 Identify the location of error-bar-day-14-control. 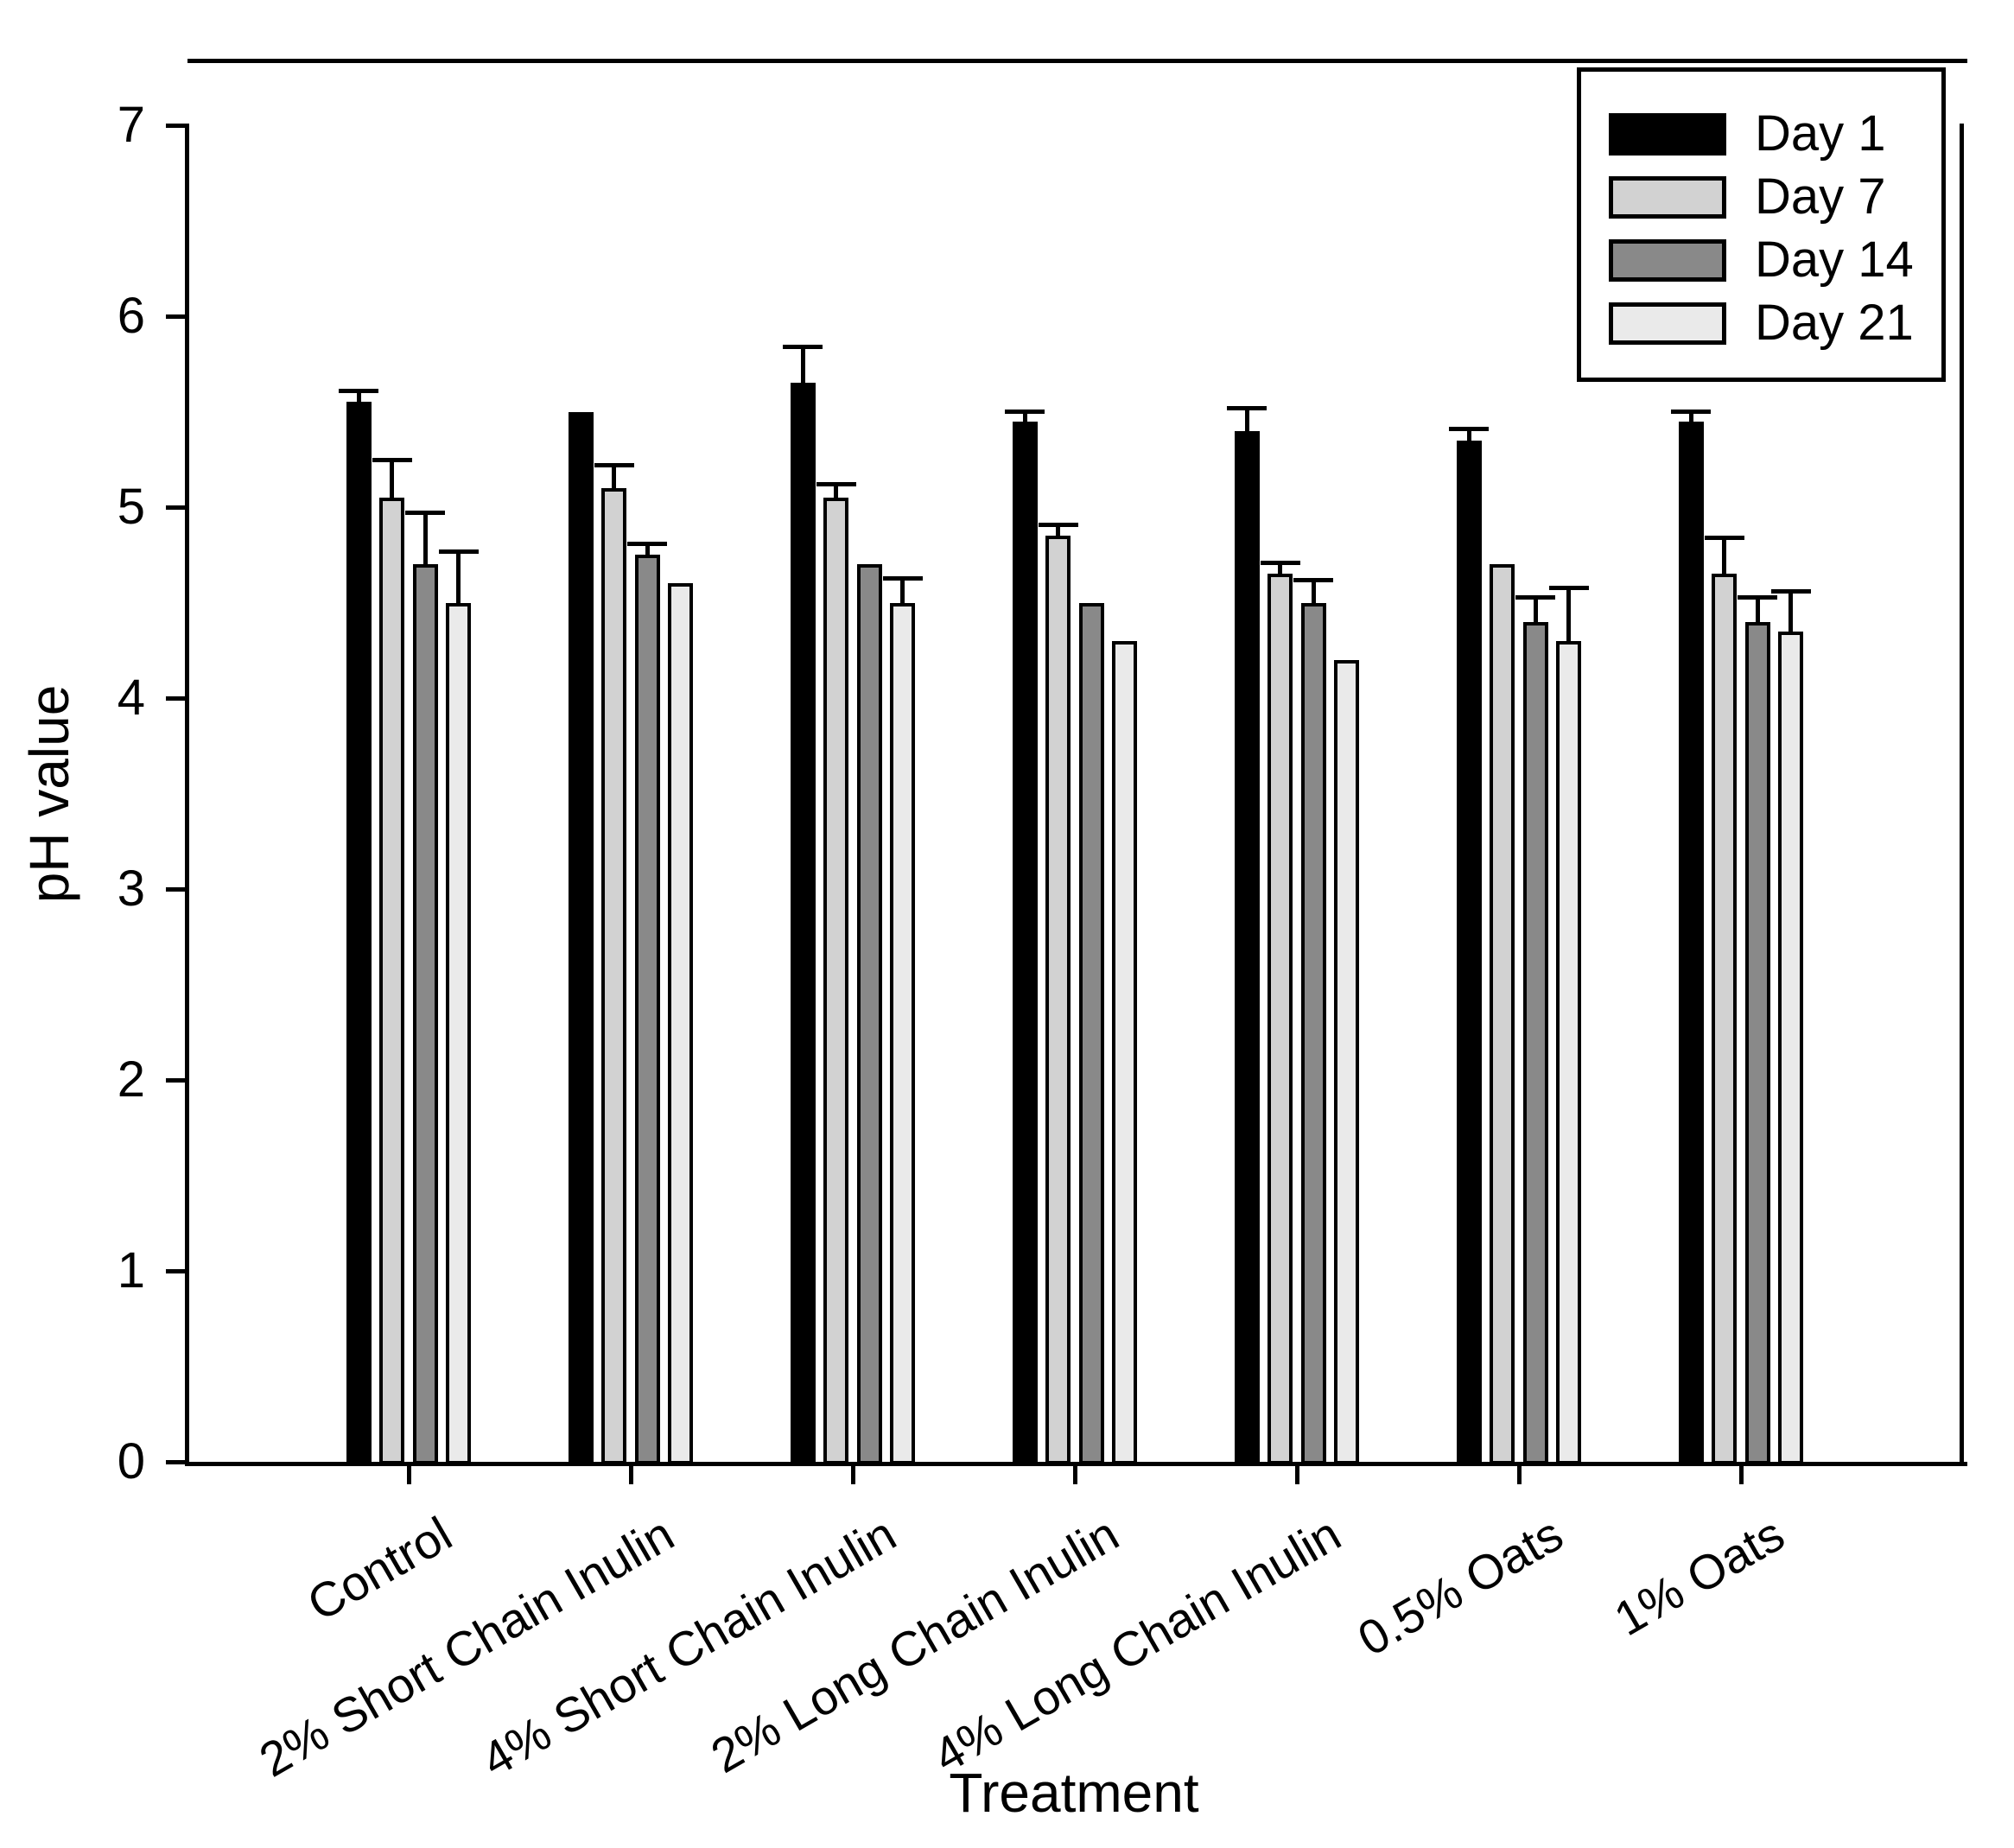
(425, 539).